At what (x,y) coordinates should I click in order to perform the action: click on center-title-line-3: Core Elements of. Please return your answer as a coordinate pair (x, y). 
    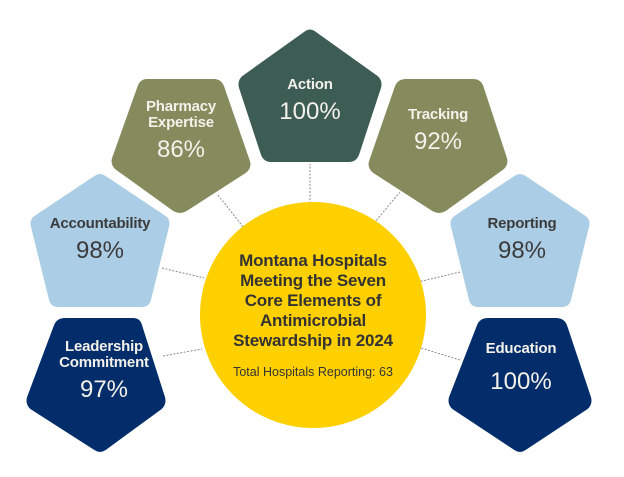
    Looking at the image, I should click on (313, 300).